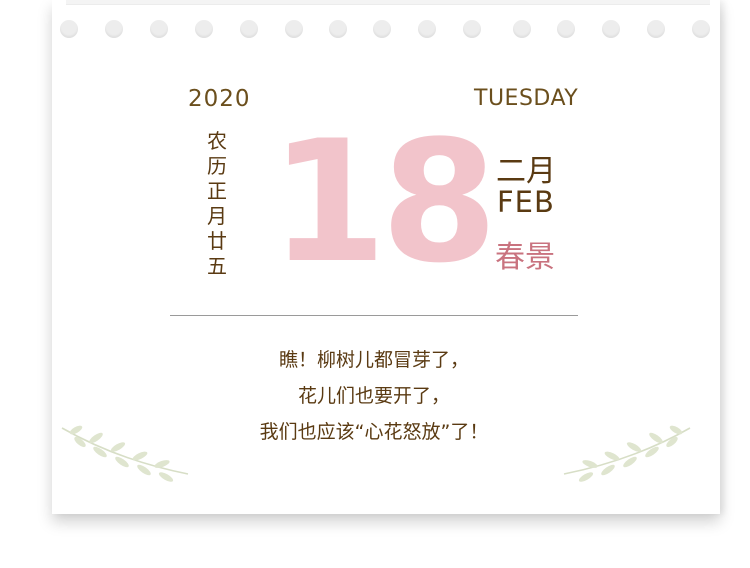 The height and width of the screenshot is (568, 750). Describe the element at coordinates (526, 202) in the screenshot. I see `month-english: FEB` at that location.